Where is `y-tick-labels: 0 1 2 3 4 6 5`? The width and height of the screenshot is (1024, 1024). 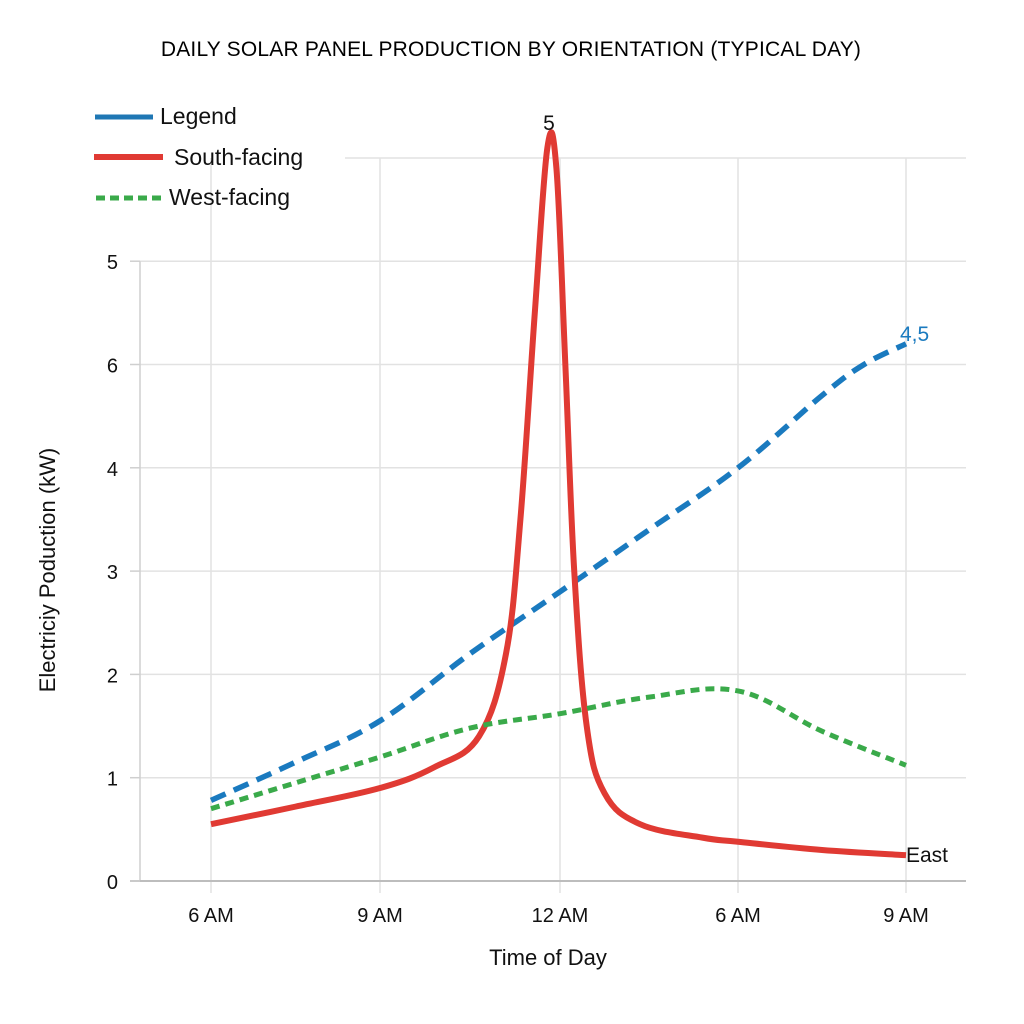 y-tick-labels: 0 1 2 3 4 6 5 is located at coordinates (112, 573).